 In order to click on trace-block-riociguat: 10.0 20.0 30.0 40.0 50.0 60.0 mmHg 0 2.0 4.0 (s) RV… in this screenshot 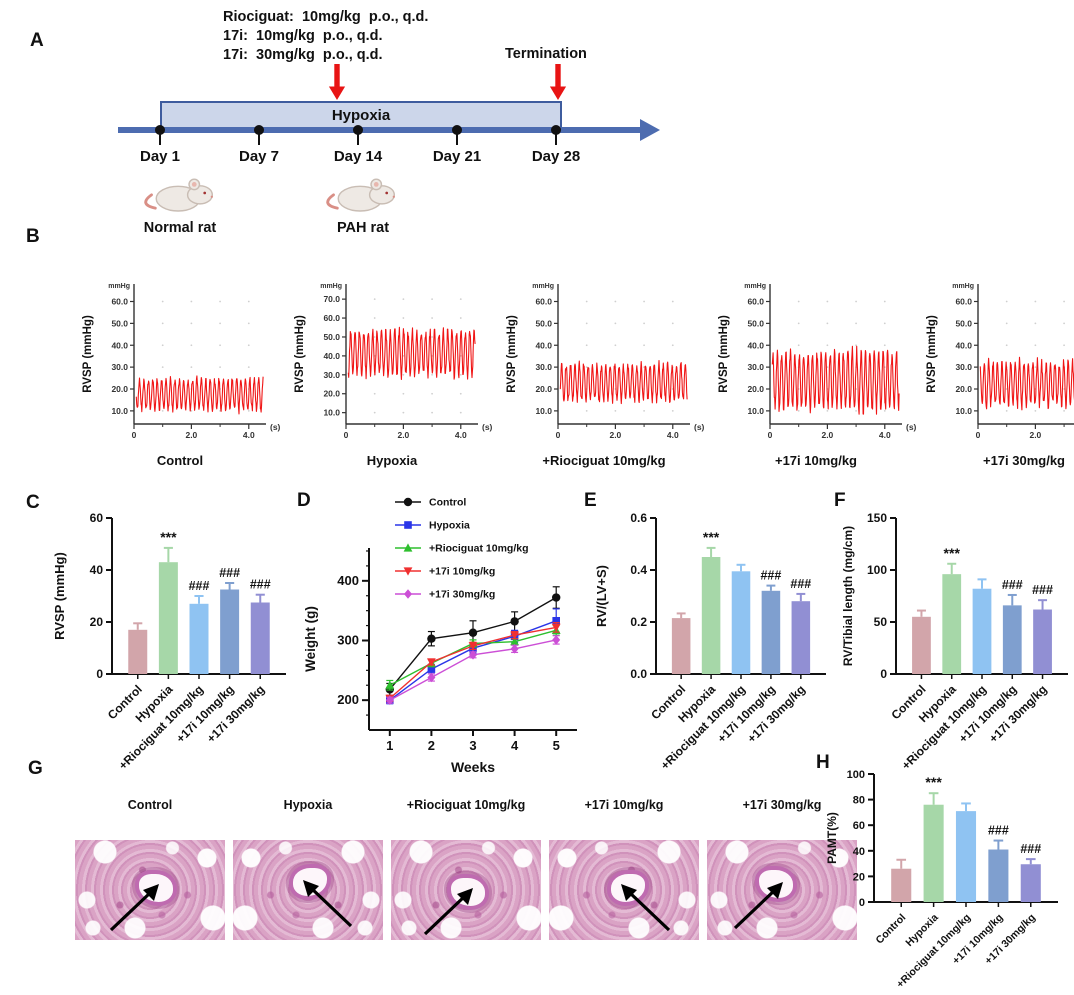, I will do `click(604, 369)`.